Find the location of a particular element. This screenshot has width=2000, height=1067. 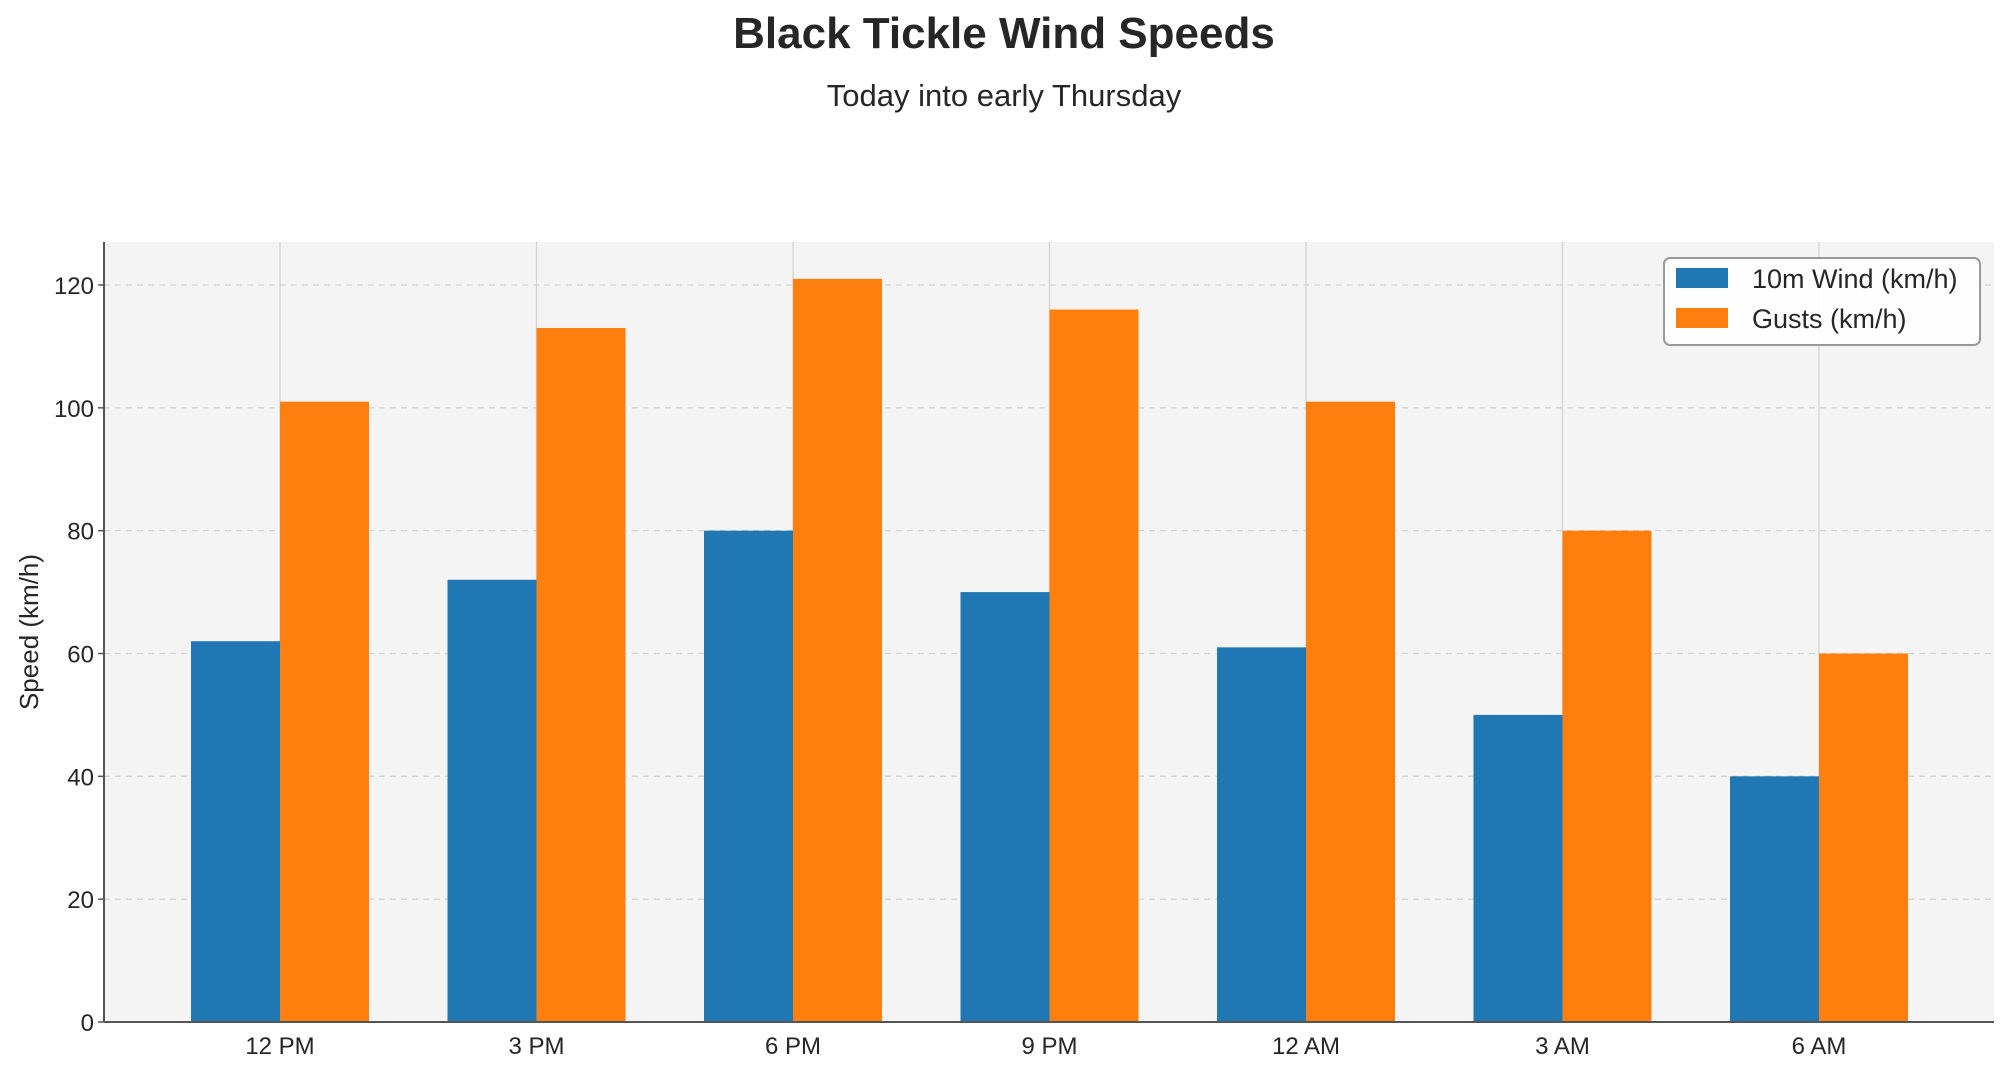

legend-label-gusts: Gusts (km/h) is located at coordinates (1829, 319).